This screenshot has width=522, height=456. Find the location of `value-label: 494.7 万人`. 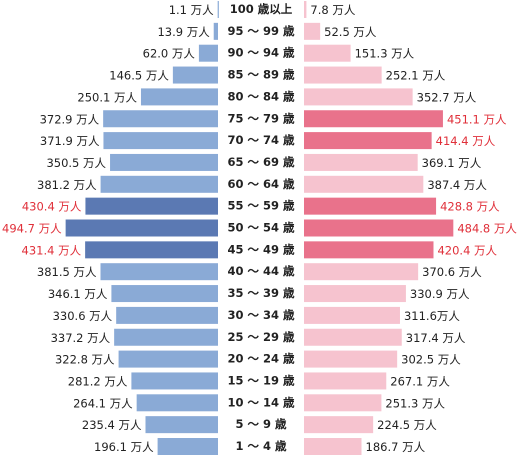

value-label: 494.7 万人 is located at coordinates (32, 229).